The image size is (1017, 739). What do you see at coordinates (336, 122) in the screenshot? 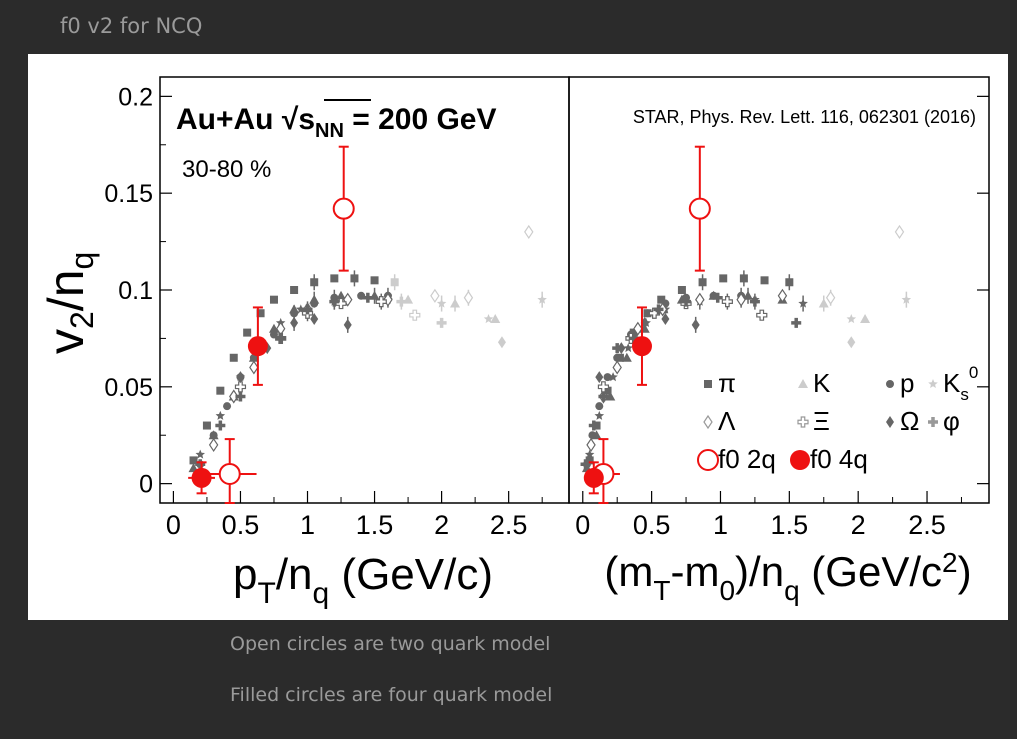
I see `panel-title: Au+Au √sNN = 200 GeV` at bounding box center [336, 122].